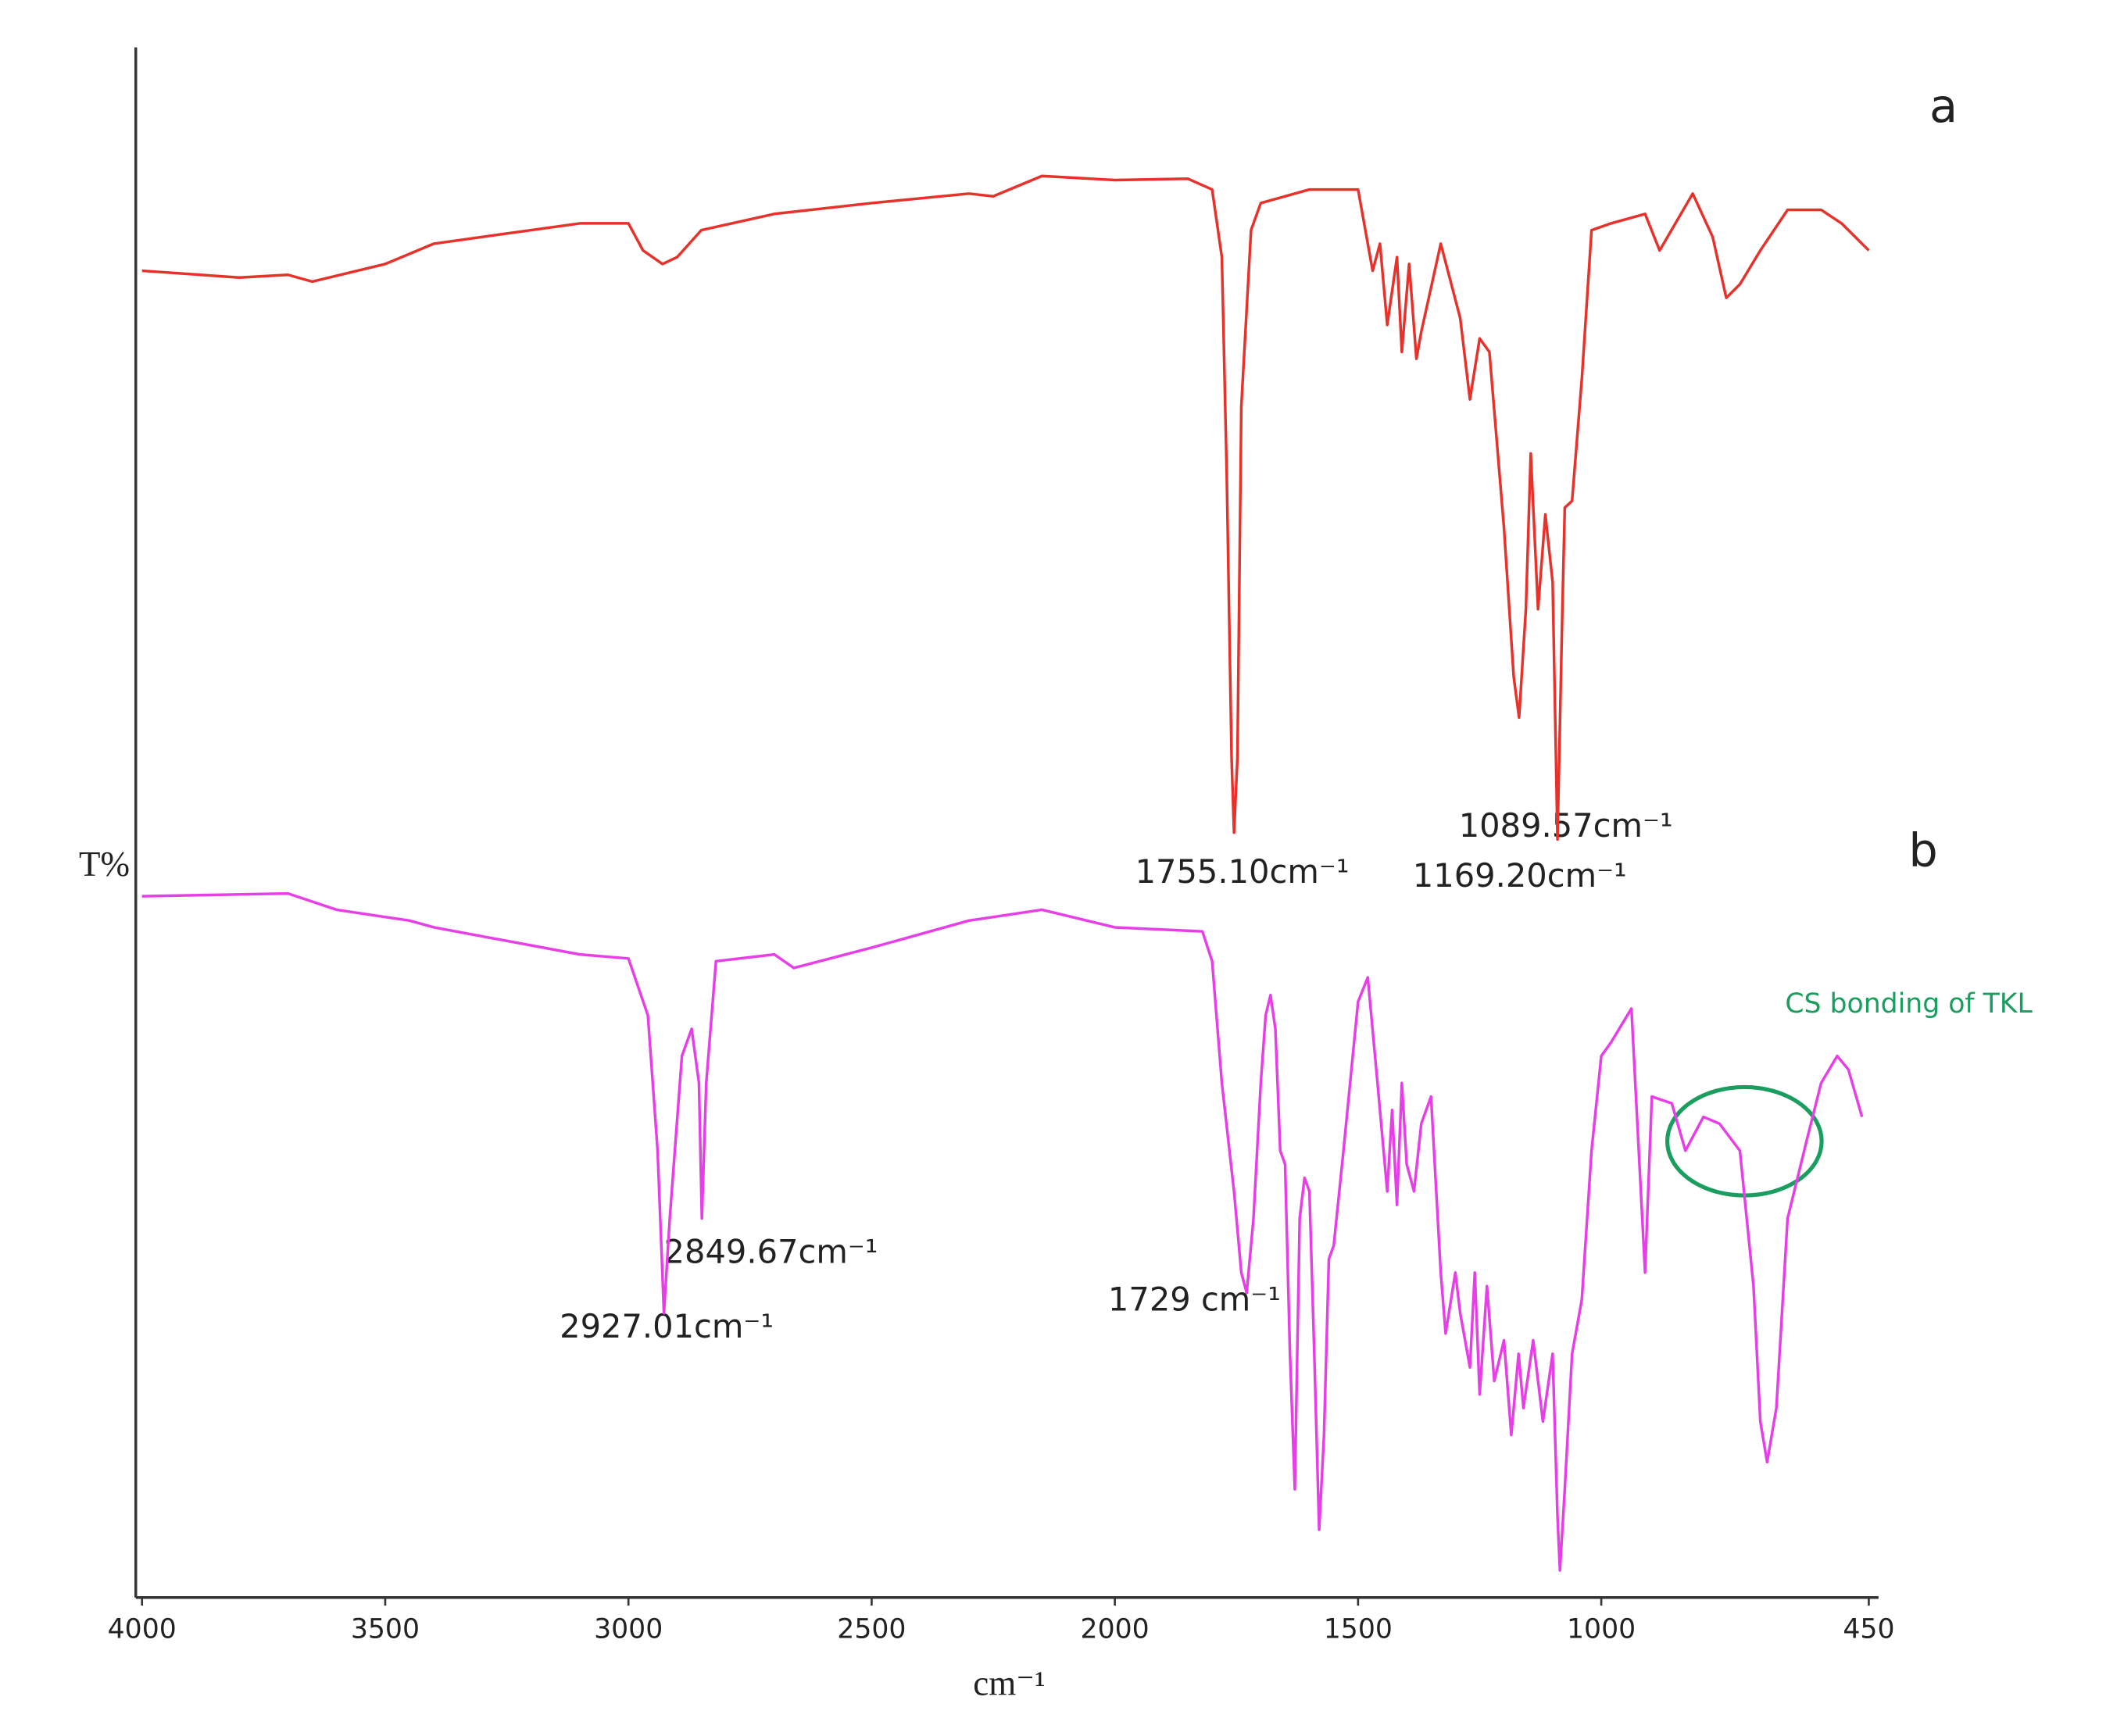  Describe the element at coordinates (1943, 106) in the screenshot. I see `series-label: a` at that location.